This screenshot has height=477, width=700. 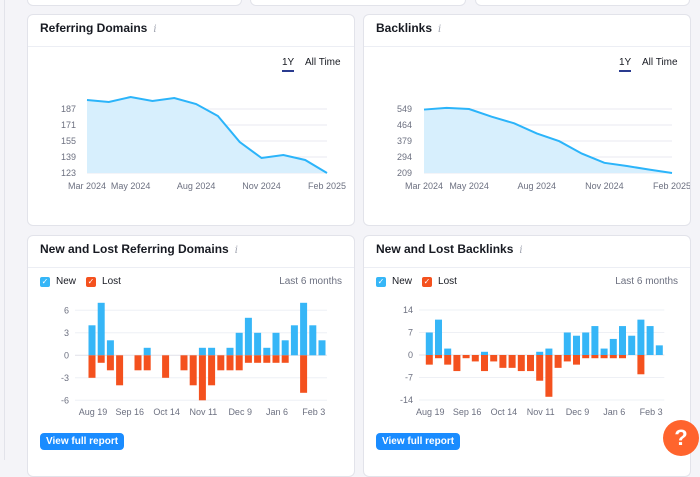 I want to click on sidebar-edge, so click(x=2, y=230).